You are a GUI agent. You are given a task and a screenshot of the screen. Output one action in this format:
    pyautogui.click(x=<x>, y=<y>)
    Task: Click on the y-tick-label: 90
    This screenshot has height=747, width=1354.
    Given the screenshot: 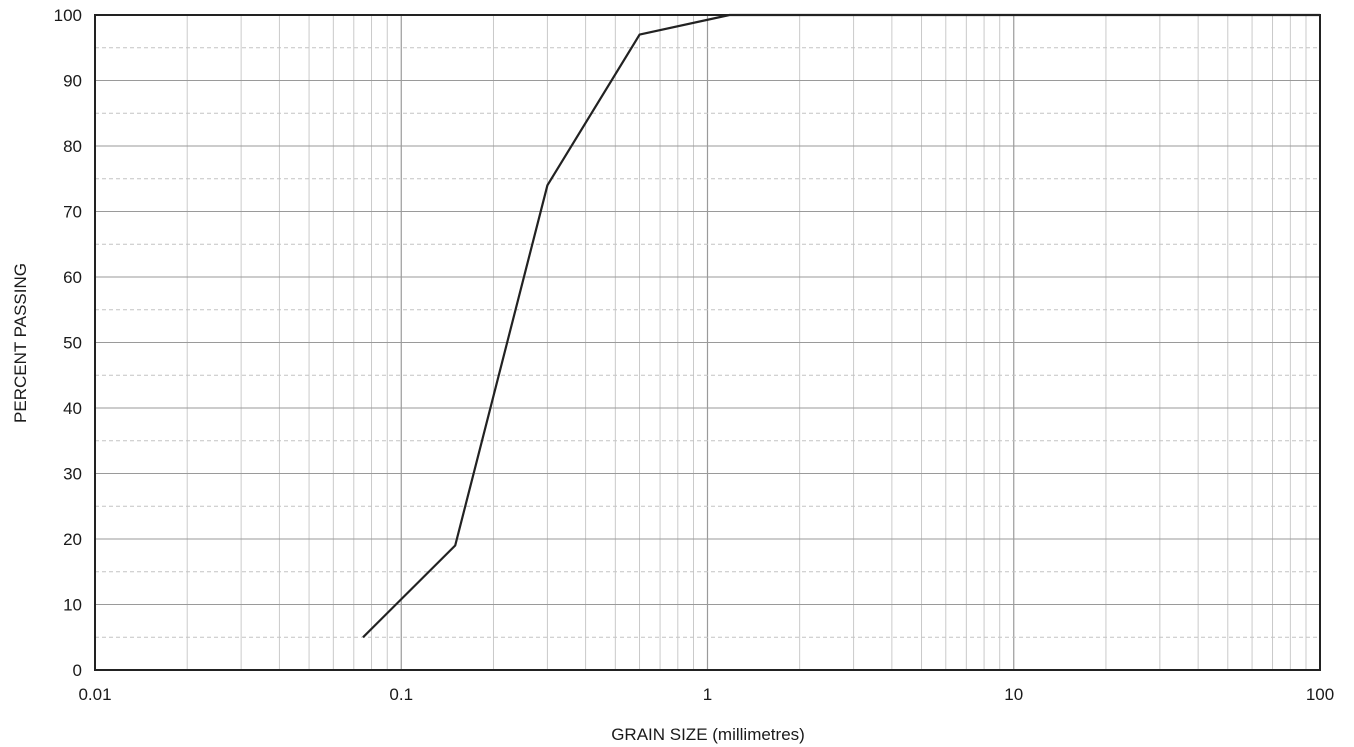 What is the action you would take?
    pyautogui.click(x=72, y=81)
    